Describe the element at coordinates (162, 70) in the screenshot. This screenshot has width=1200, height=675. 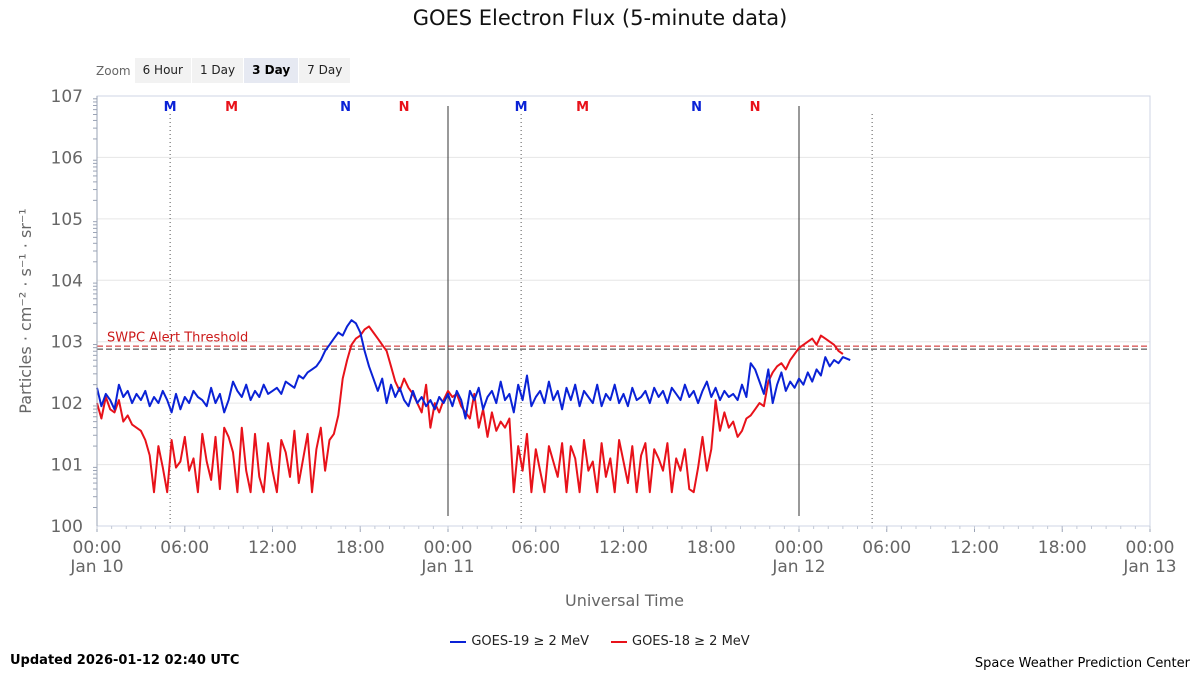
I see `zoom-6-hour-button: 6 Hour` at that location.